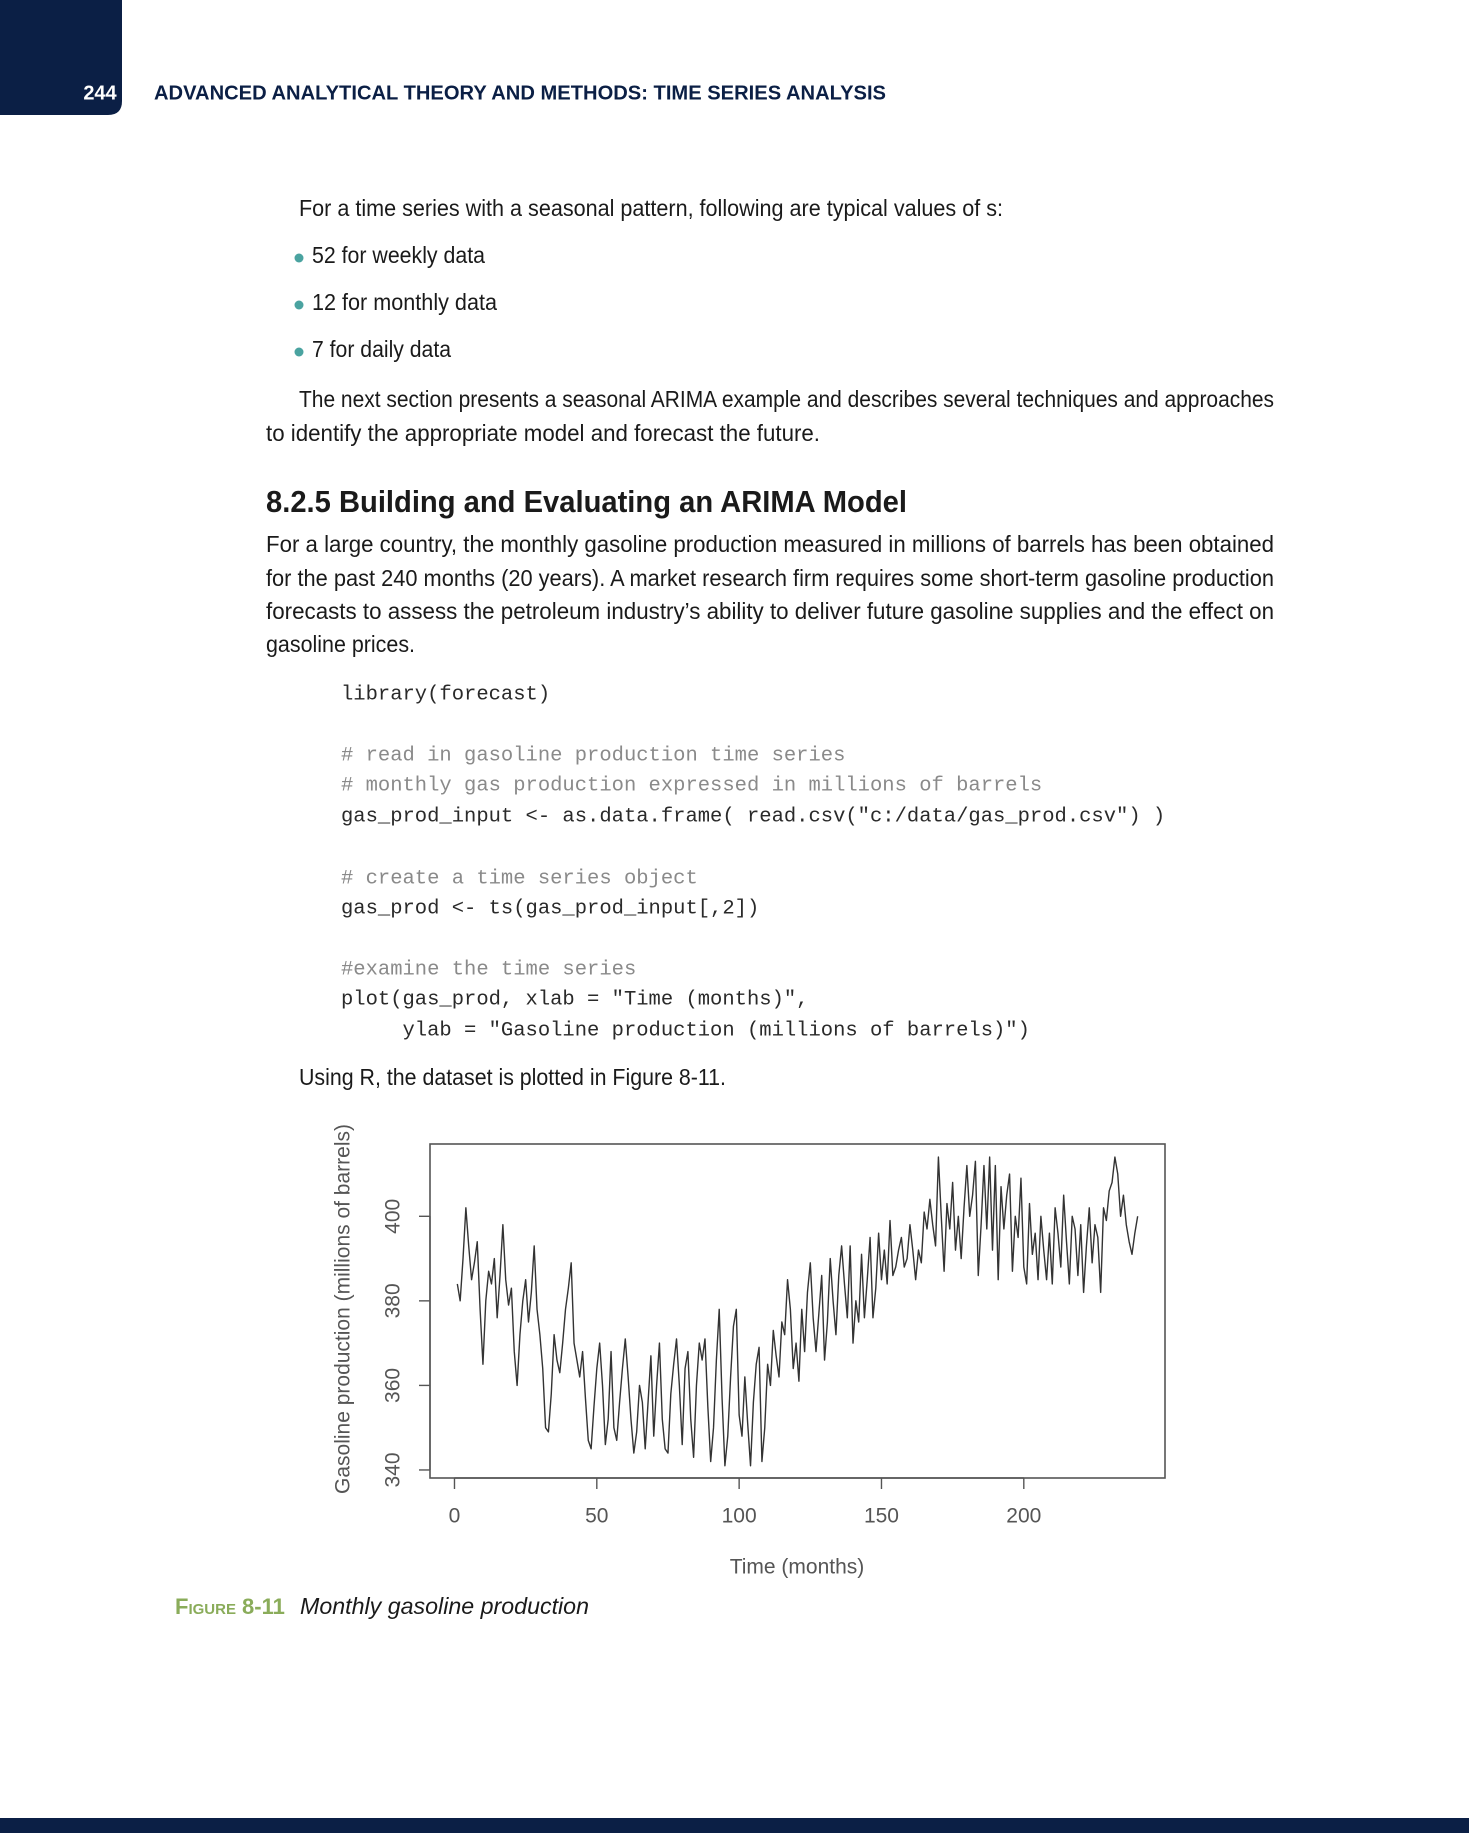 This screenshot has width=1469, height=1833. I want to click on code-line: plot(gas_prod, xlab = "Time (months)",, so click(574, 999).